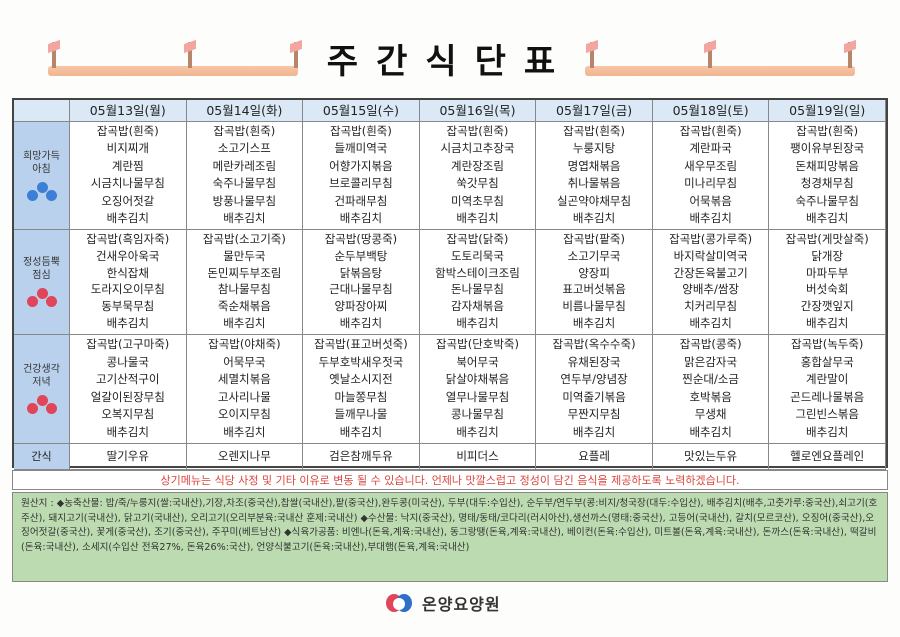  Describe the element at coordinates (128, 239) in the screenshot. I see `menu-item: 잡곡밥(흑임자죽)` at that location.